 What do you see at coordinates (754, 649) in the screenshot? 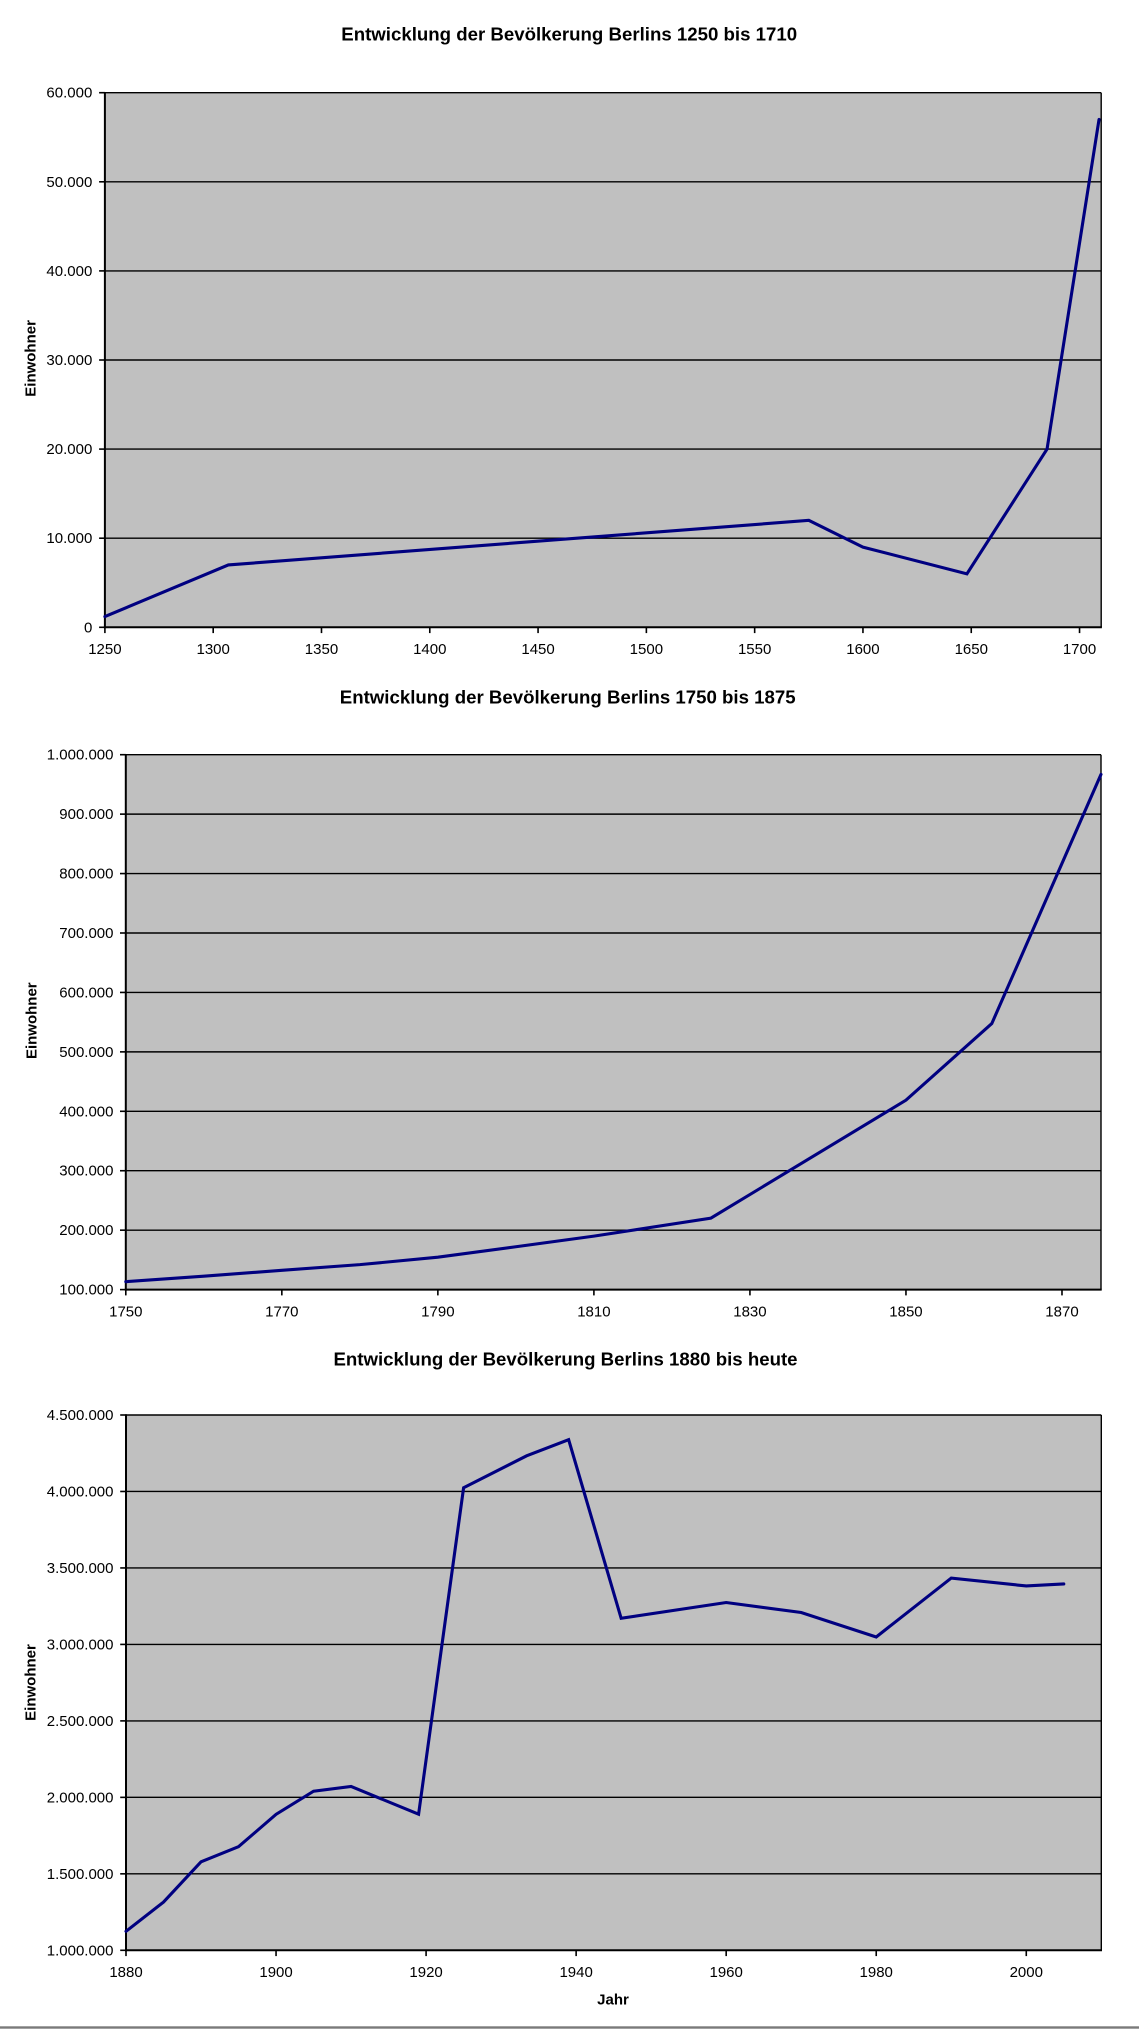
I see `svg-text: 1550` at bounding box center [754, 649].